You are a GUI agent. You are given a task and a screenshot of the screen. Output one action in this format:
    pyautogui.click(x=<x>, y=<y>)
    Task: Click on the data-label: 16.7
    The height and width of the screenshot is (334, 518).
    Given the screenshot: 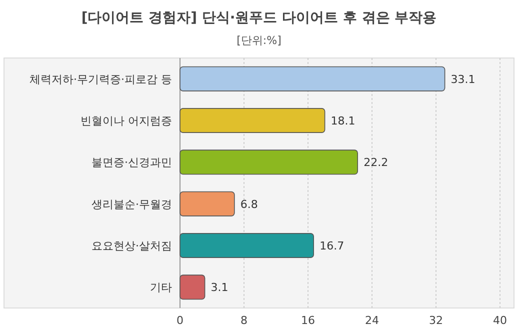 What is the action you would take?
    pyautogui.click(x=332, y=246)
    